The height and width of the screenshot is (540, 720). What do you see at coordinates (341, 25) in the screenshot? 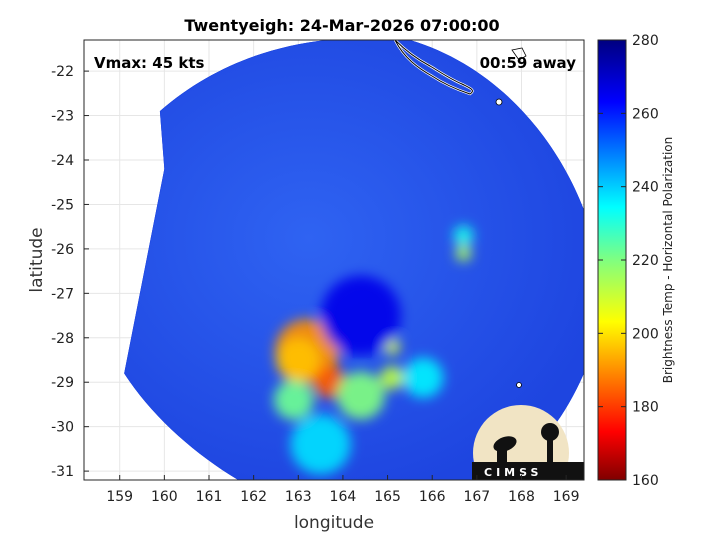
I see `chart-title: Twentyeigh: 24-Mar-2026 07:00:00` at bounding box center [341, 25].